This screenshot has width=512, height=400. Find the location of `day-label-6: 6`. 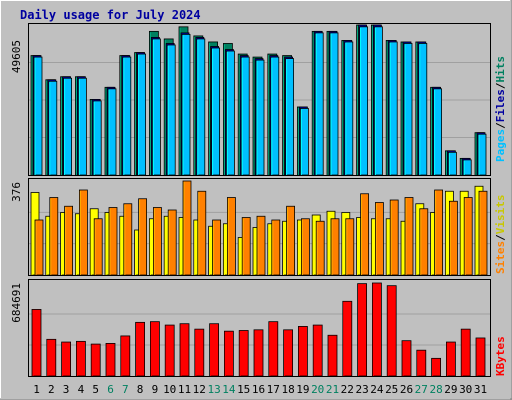

day-label-6: 6 is located at coordinates (110, 389).